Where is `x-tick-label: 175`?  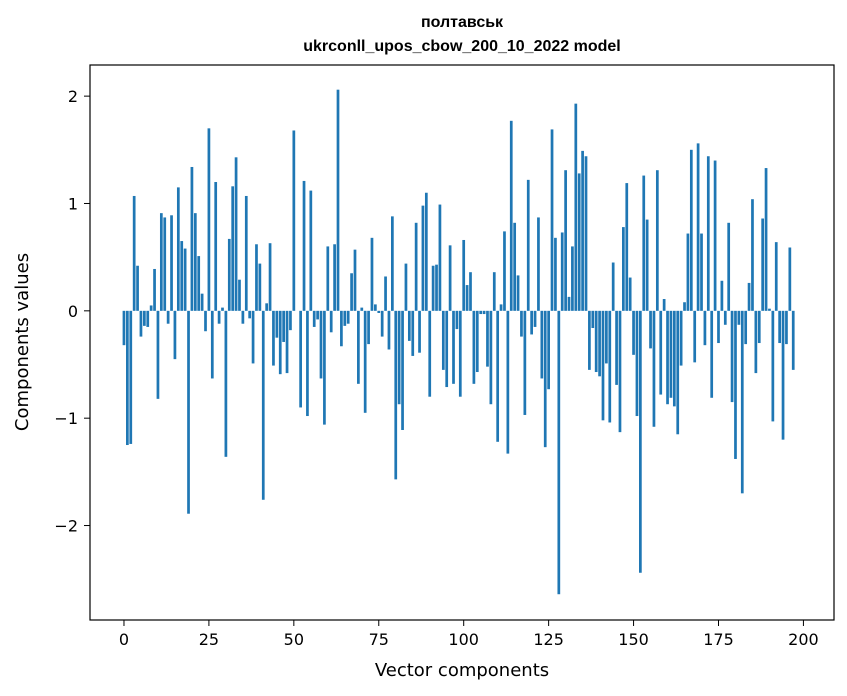 x-tick-label: 175 is located at coordinates (718, 639).